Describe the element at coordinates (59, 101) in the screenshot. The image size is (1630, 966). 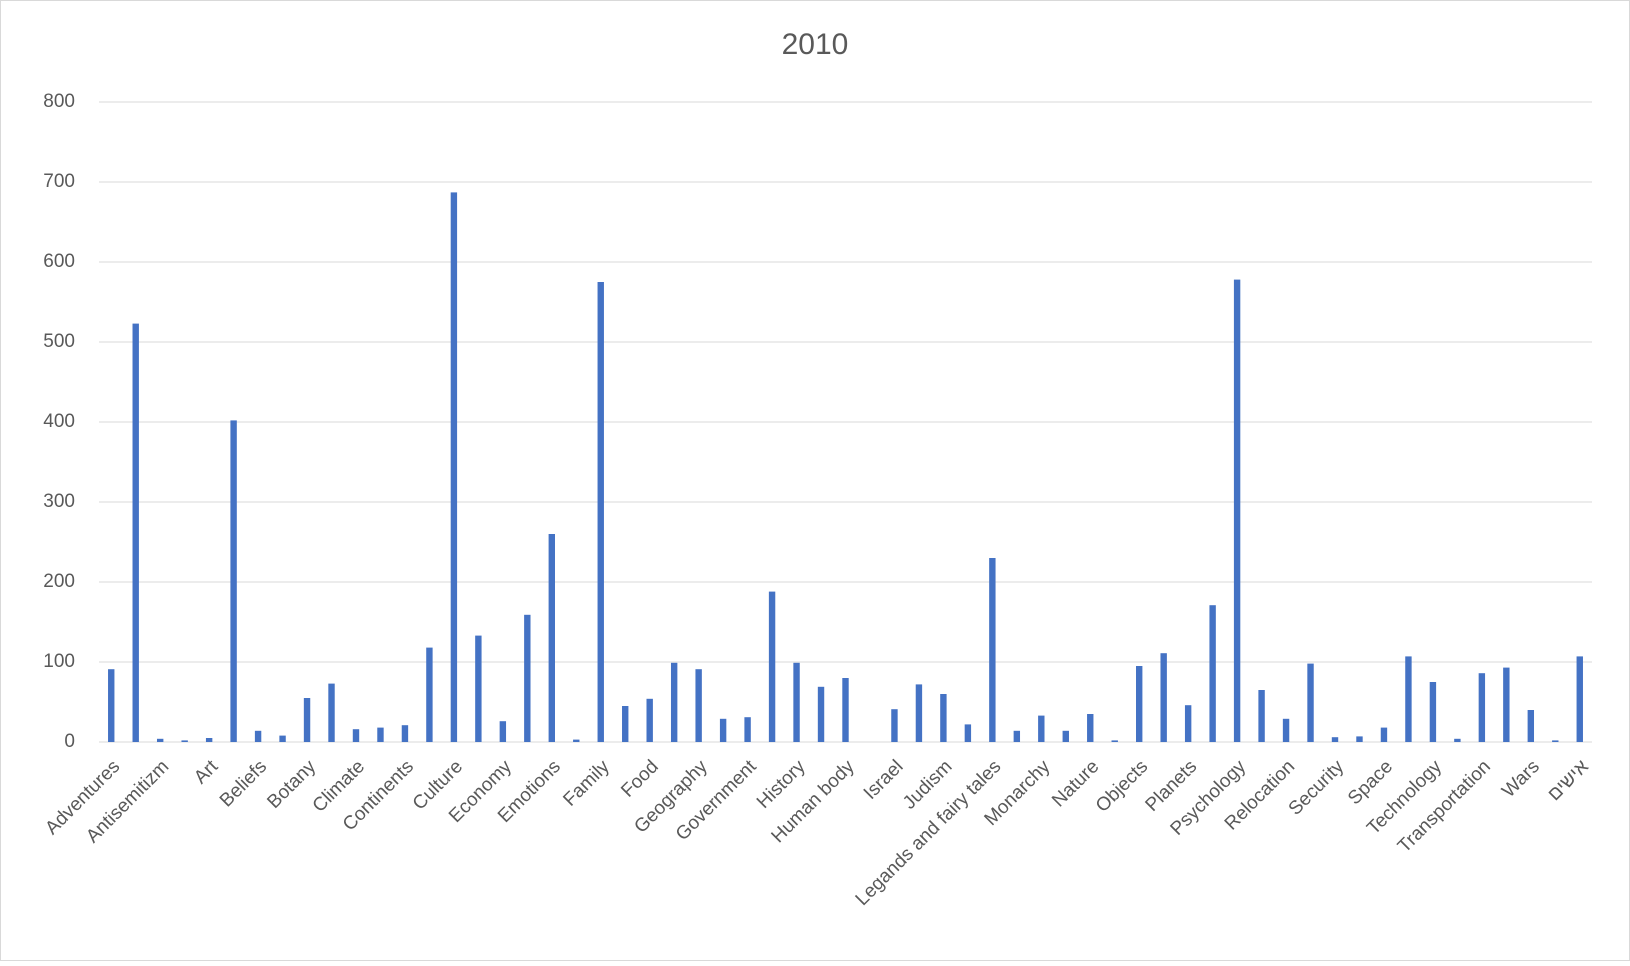
I see `y-tick-label: 800` at that location.